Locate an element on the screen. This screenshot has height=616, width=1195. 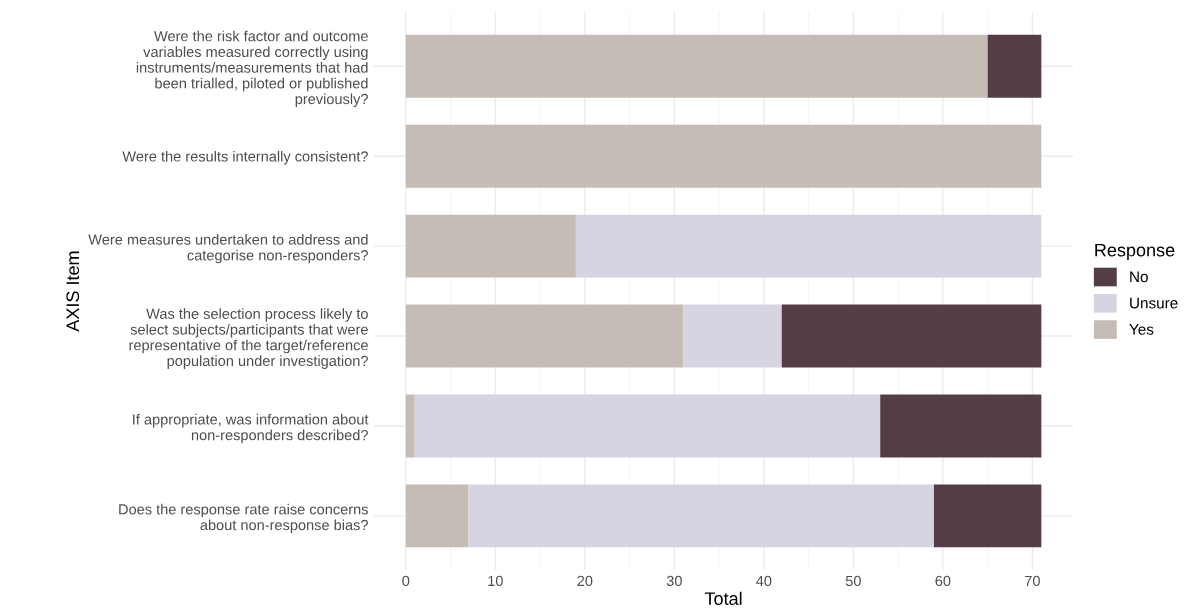
x-axis-title: Total is located at coordinates (723, 598).